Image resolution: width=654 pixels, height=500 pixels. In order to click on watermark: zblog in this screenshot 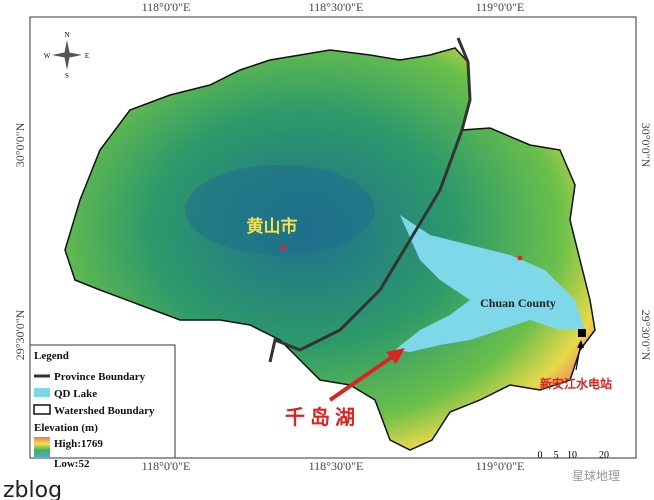, I will do `click(32, 489)`.